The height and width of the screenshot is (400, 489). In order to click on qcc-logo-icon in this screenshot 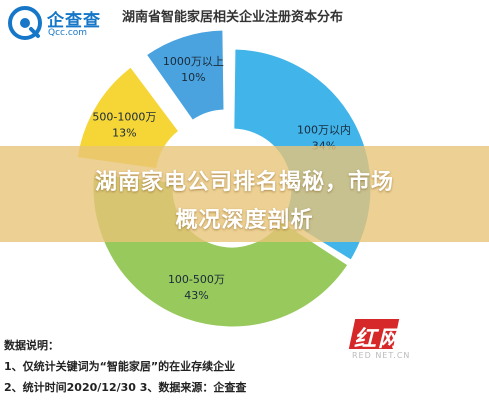, I will do `click(25, 23)`.